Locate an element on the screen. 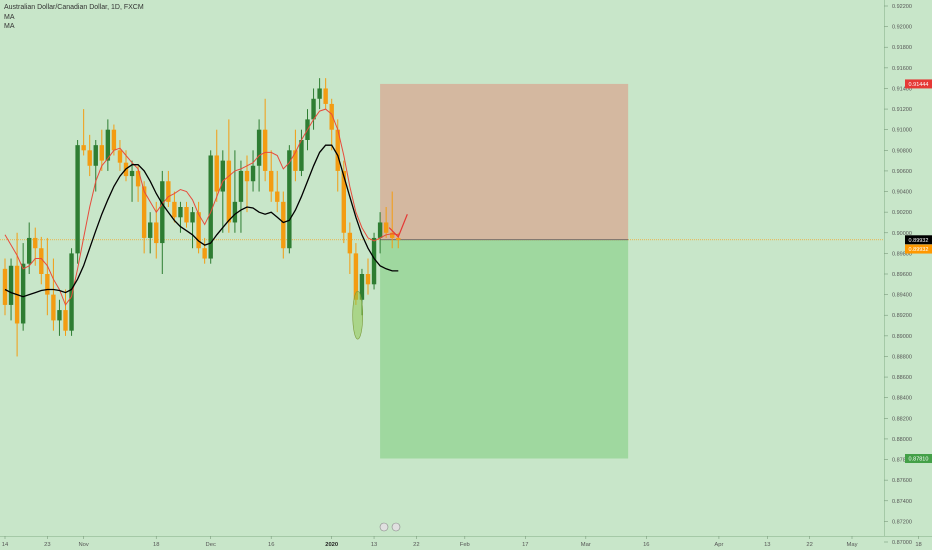 The image size is (932, 550). stop-price-tag-bg is located at coordinates (918, 84).